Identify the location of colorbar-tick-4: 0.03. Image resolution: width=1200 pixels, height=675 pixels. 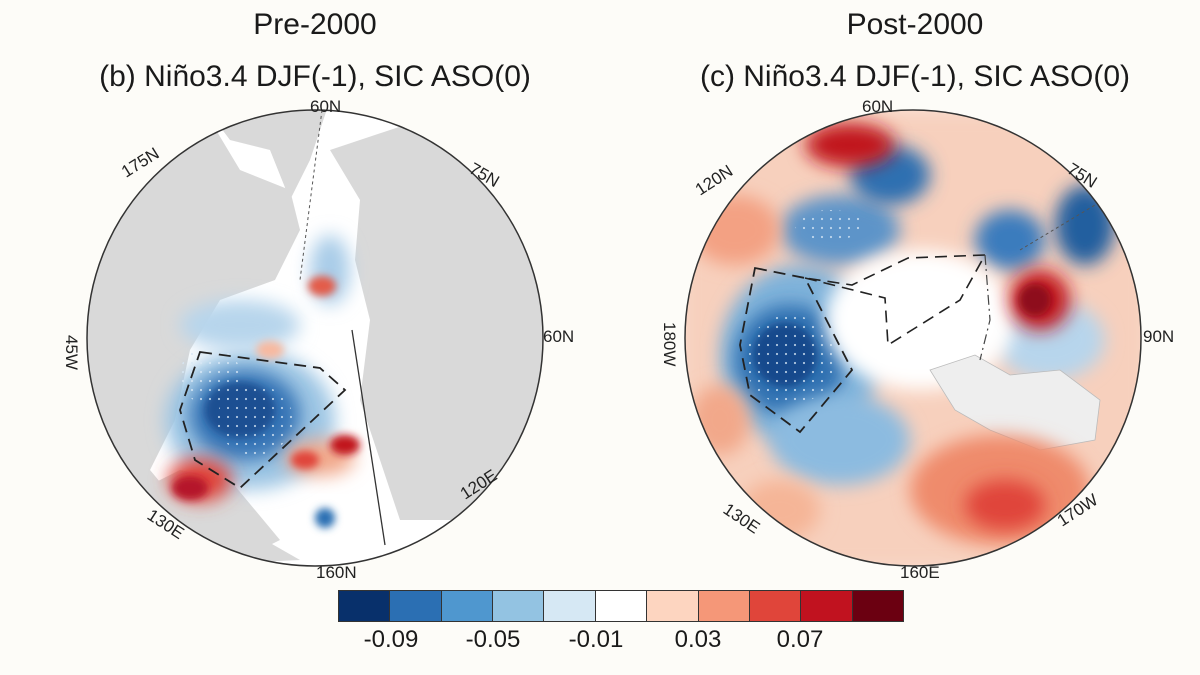
(698, 639).